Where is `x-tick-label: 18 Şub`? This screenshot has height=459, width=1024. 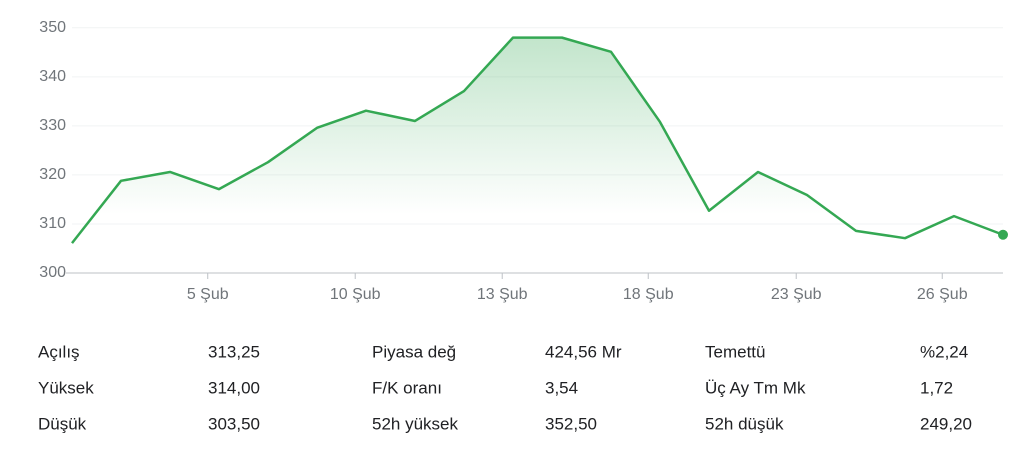 x-tick-label: 18 Şub is located at coordinates (648, 294).